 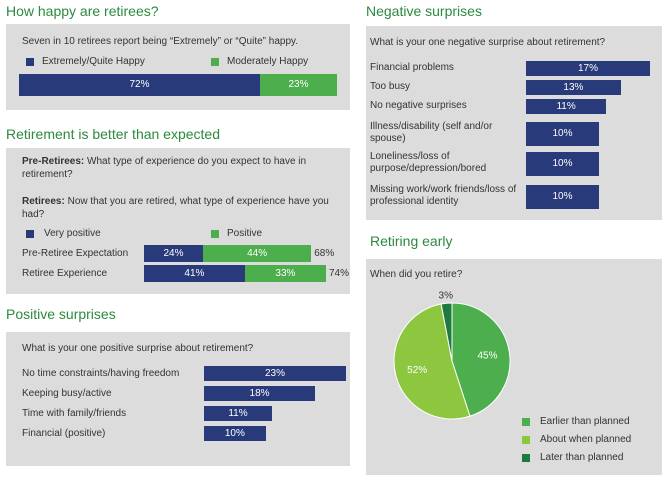 I want to click on pre-retirees-label: Pre-Retirees:, so click(x=53, y=161).